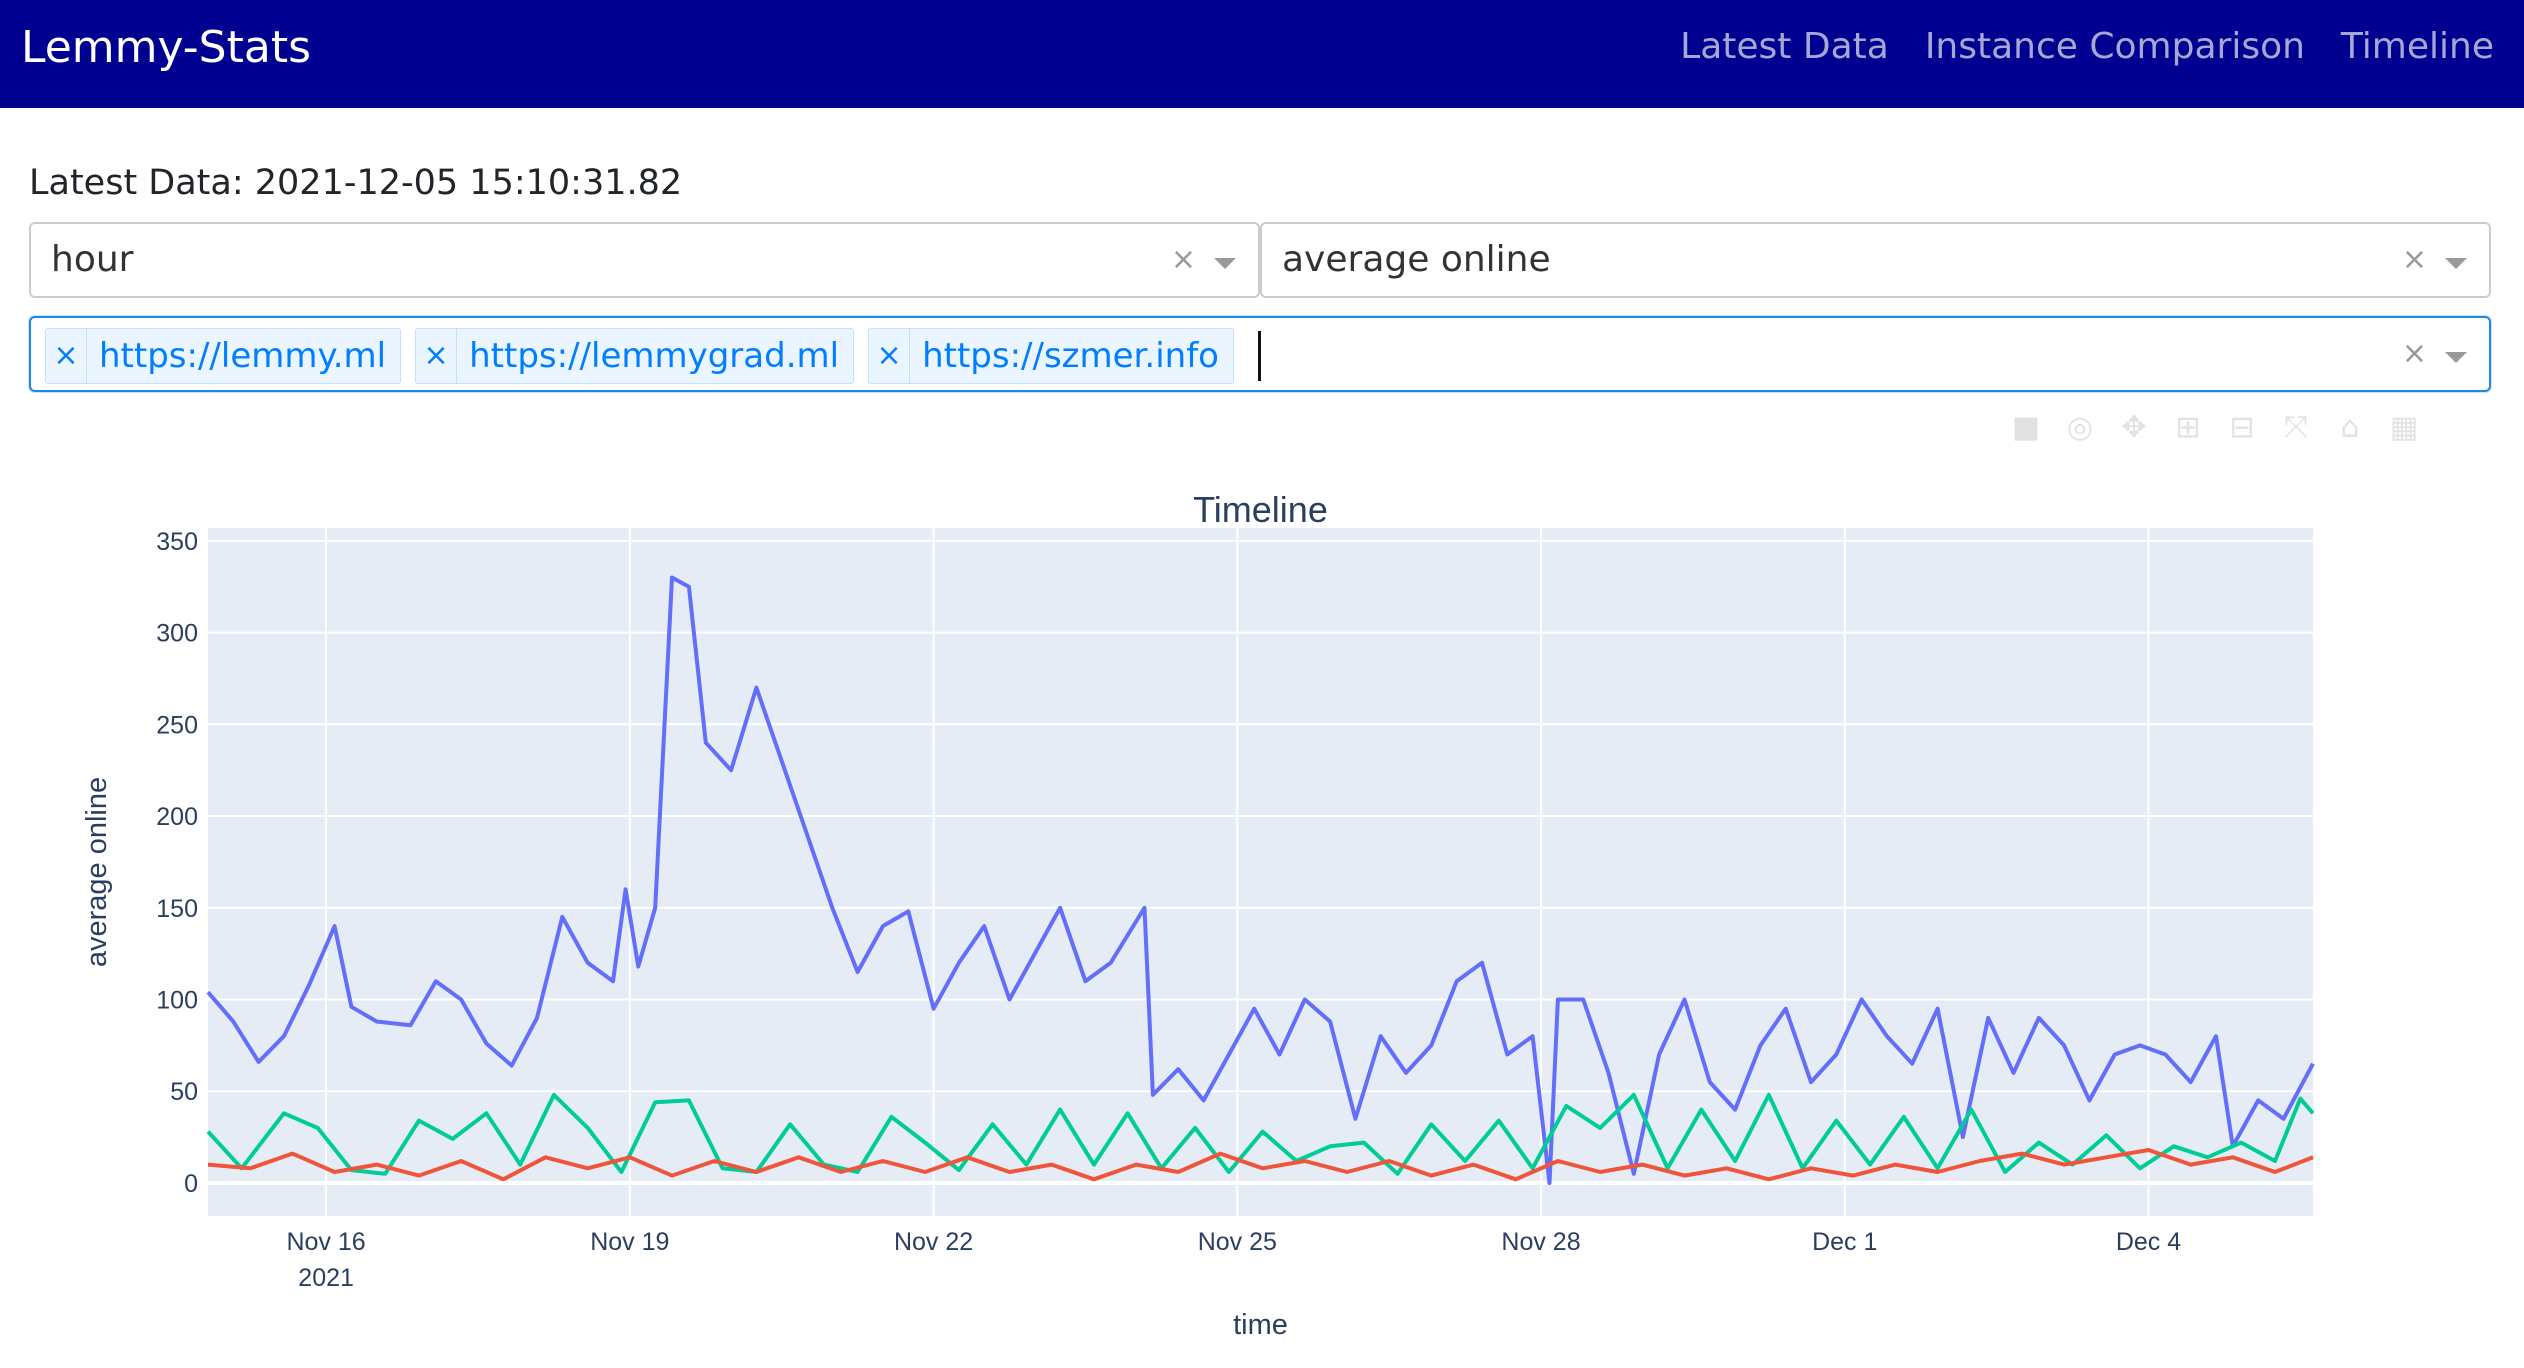  Describe the element at coordinates (1237, 1242) in the screenshot. I see `x-tick-label: Nov 25` at that location.